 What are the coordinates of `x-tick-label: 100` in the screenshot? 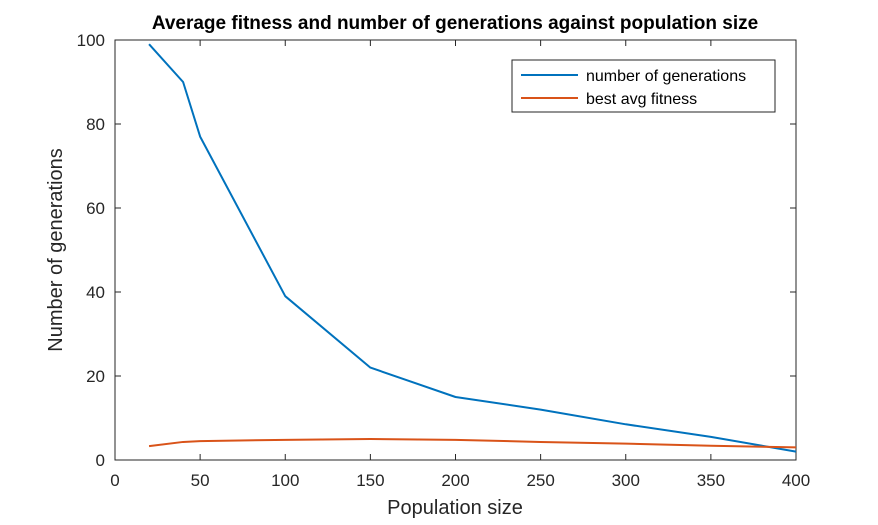 It's located at (285, 480).